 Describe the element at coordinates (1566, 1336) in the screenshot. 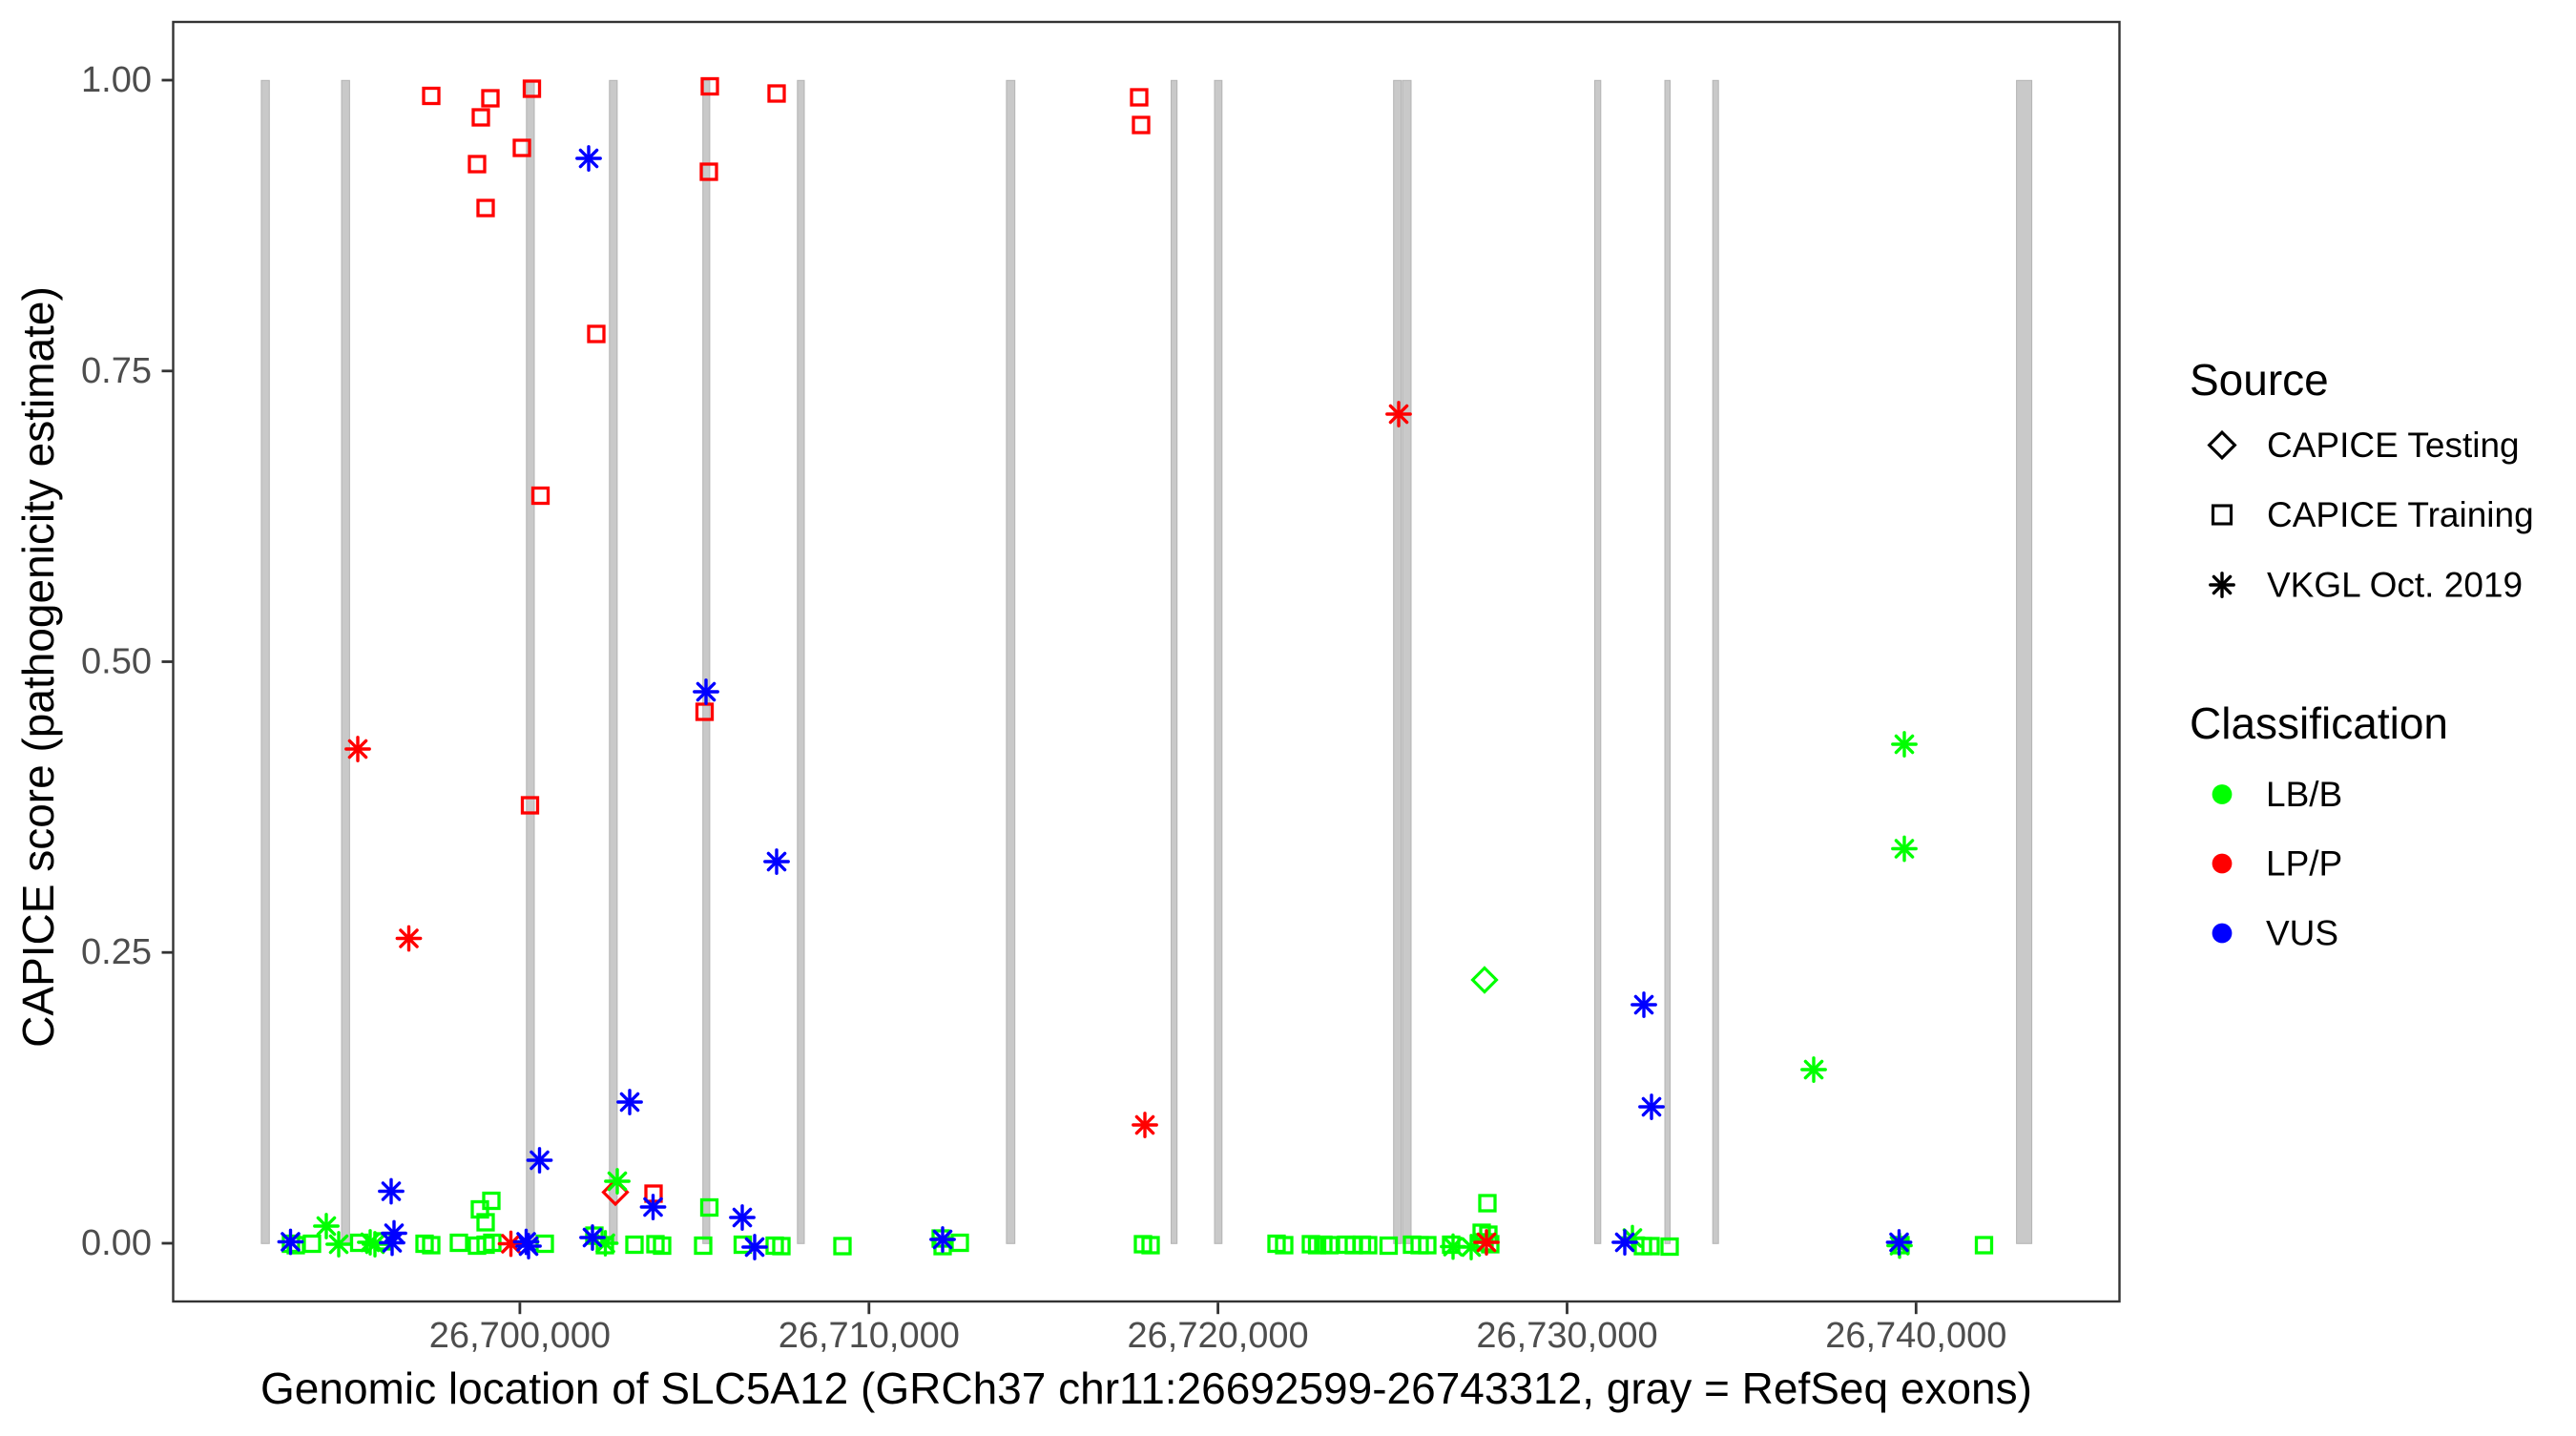

I see `svg-text: 26,730,000` at that location.